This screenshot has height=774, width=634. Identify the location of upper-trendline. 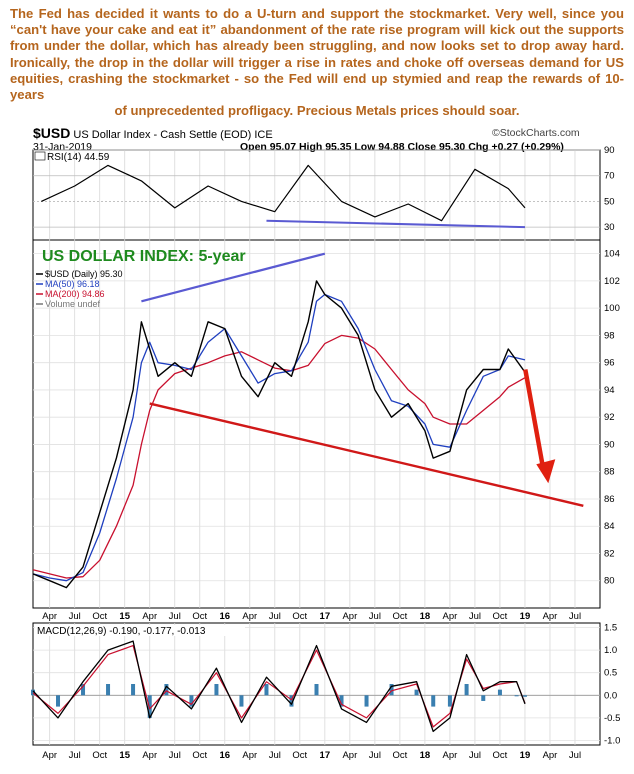
(233, 277).